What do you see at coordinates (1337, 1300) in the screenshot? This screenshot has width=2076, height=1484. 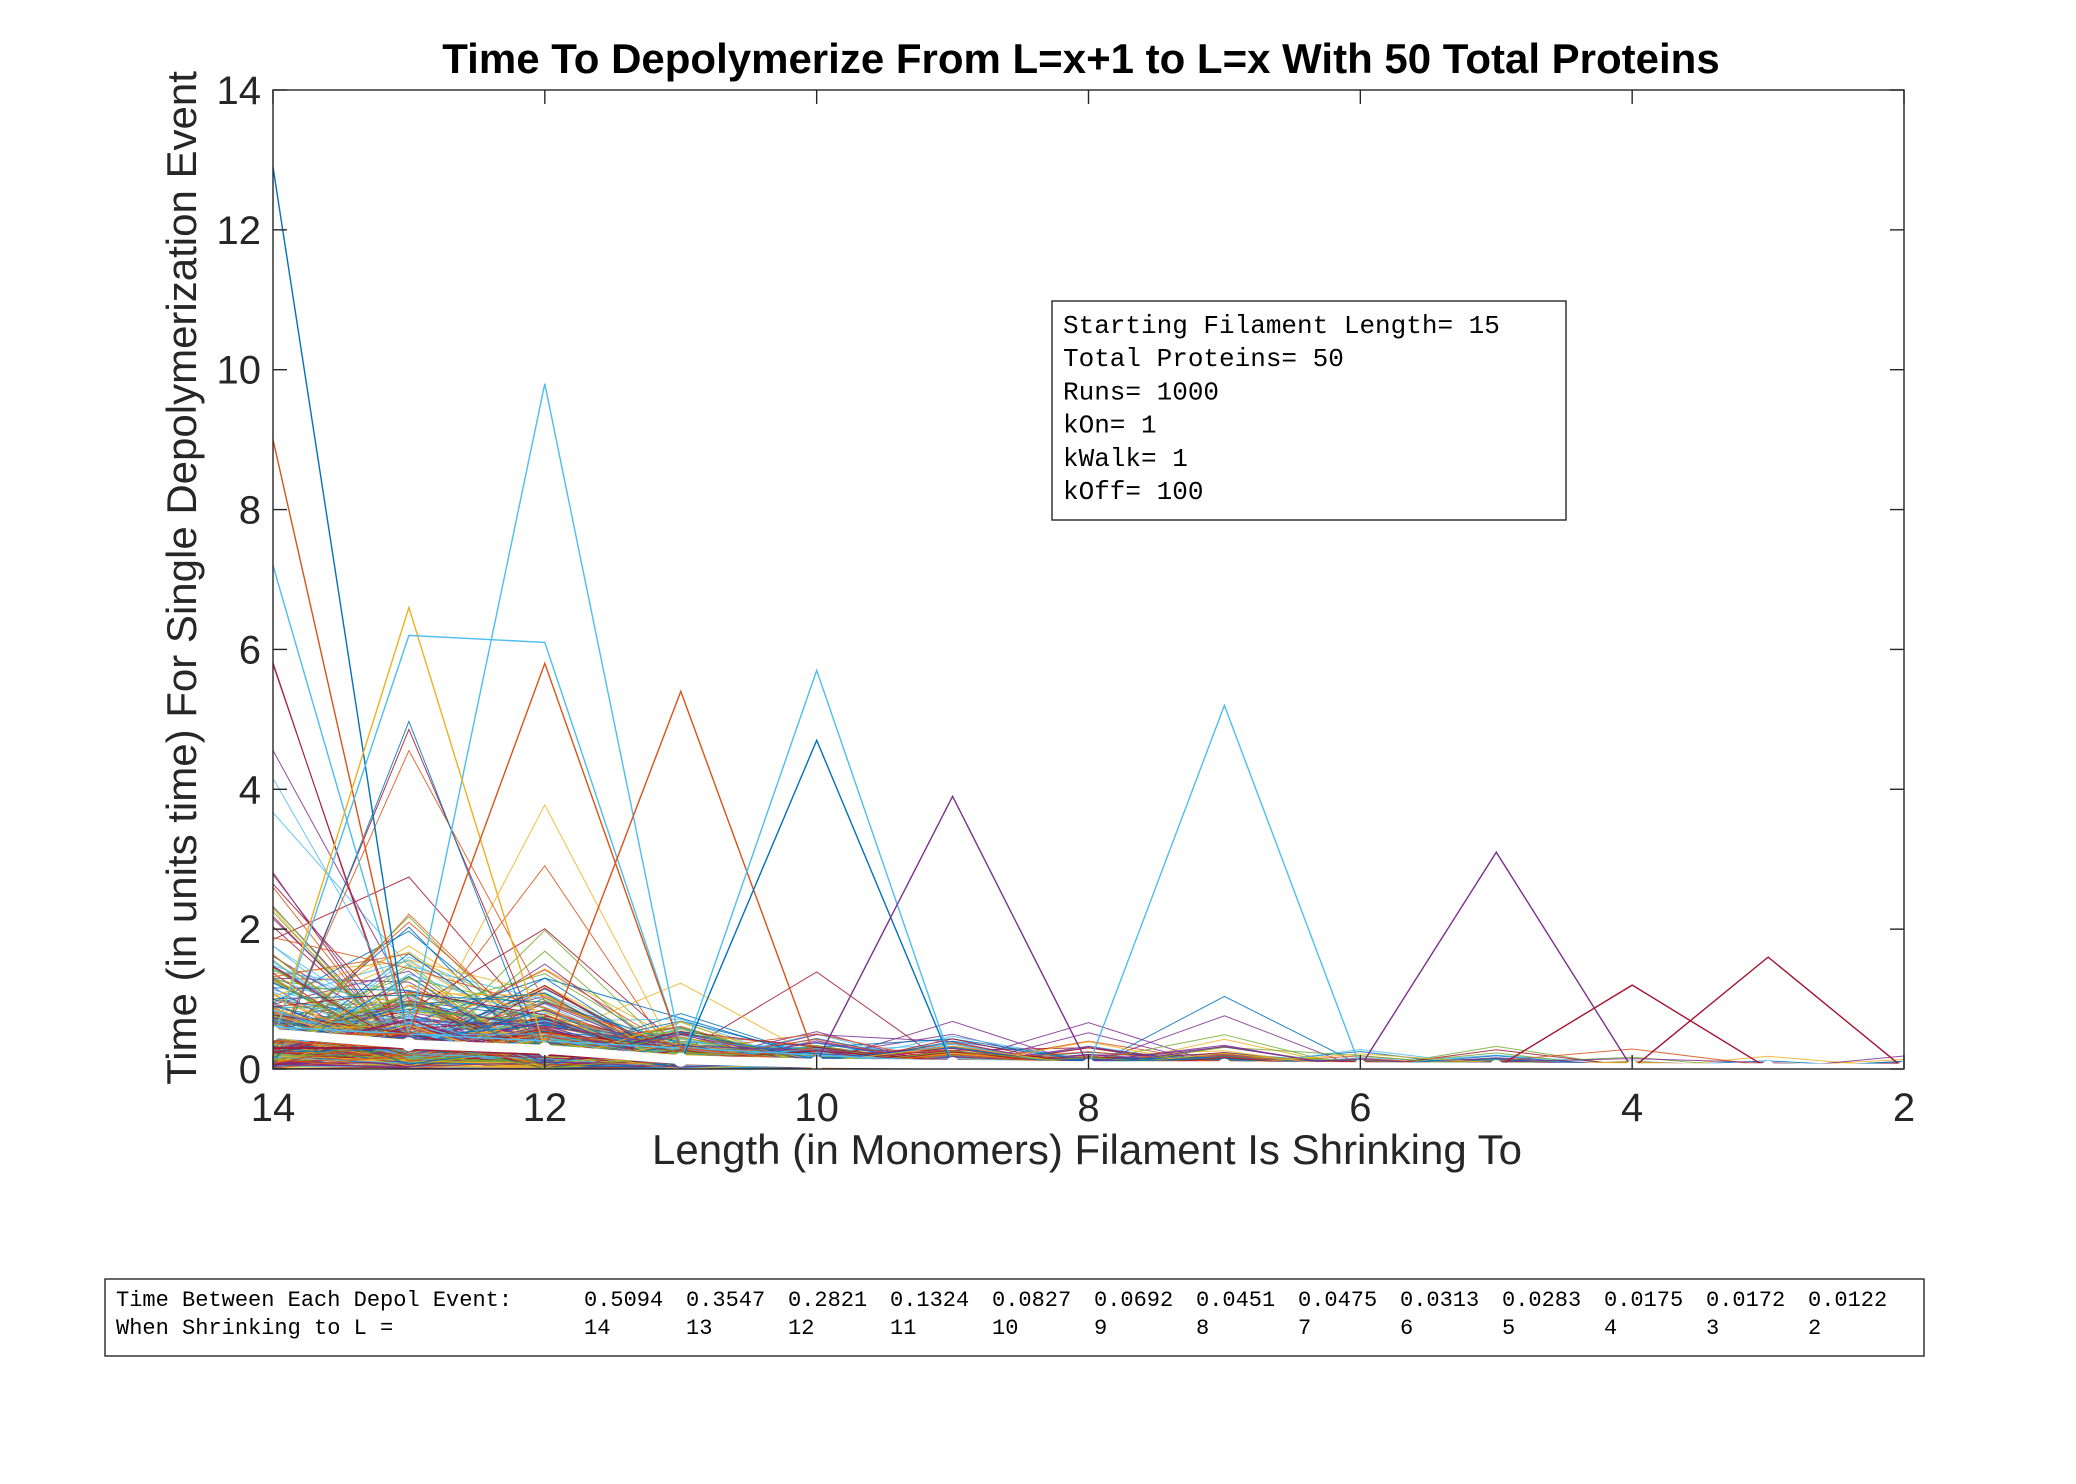 I see `summary-time-value: 0.0475` at bounding box center [1337, 1300].